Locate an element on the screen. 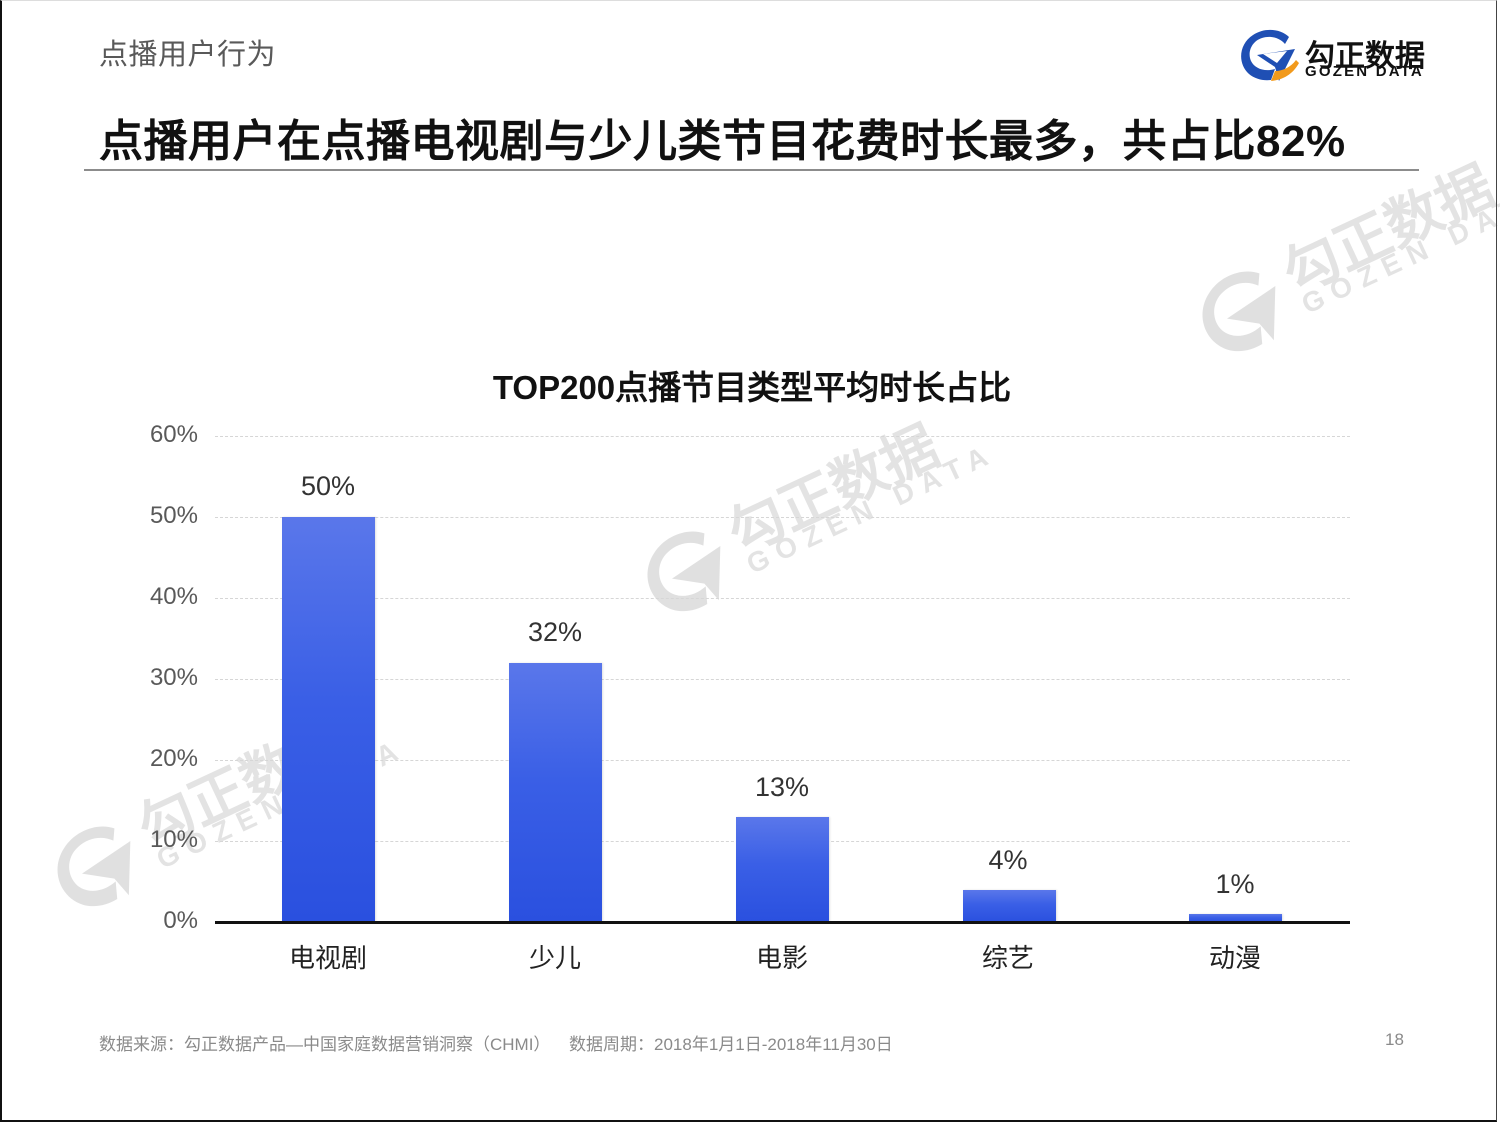 The width and height of the screenshot is (1500, 1125). bar-value-label: 50% is located at coordinates (328, 486).